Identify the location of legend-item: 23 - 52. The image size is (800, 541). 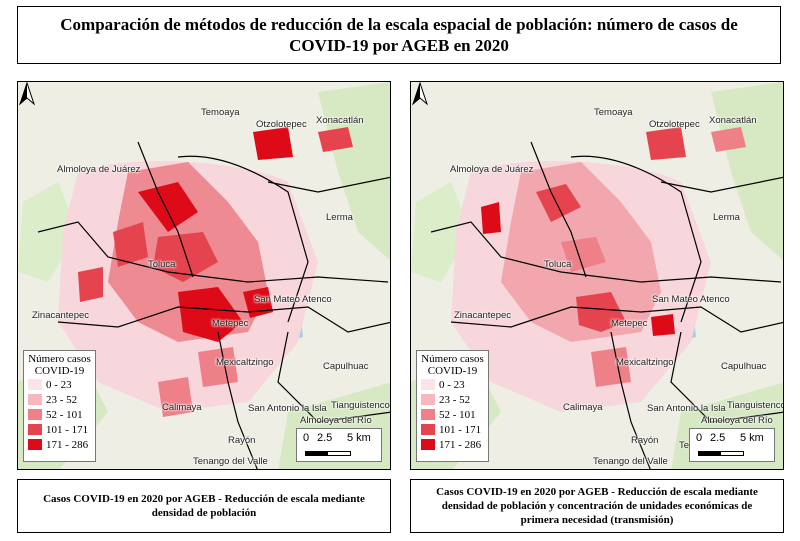
(61, 399).